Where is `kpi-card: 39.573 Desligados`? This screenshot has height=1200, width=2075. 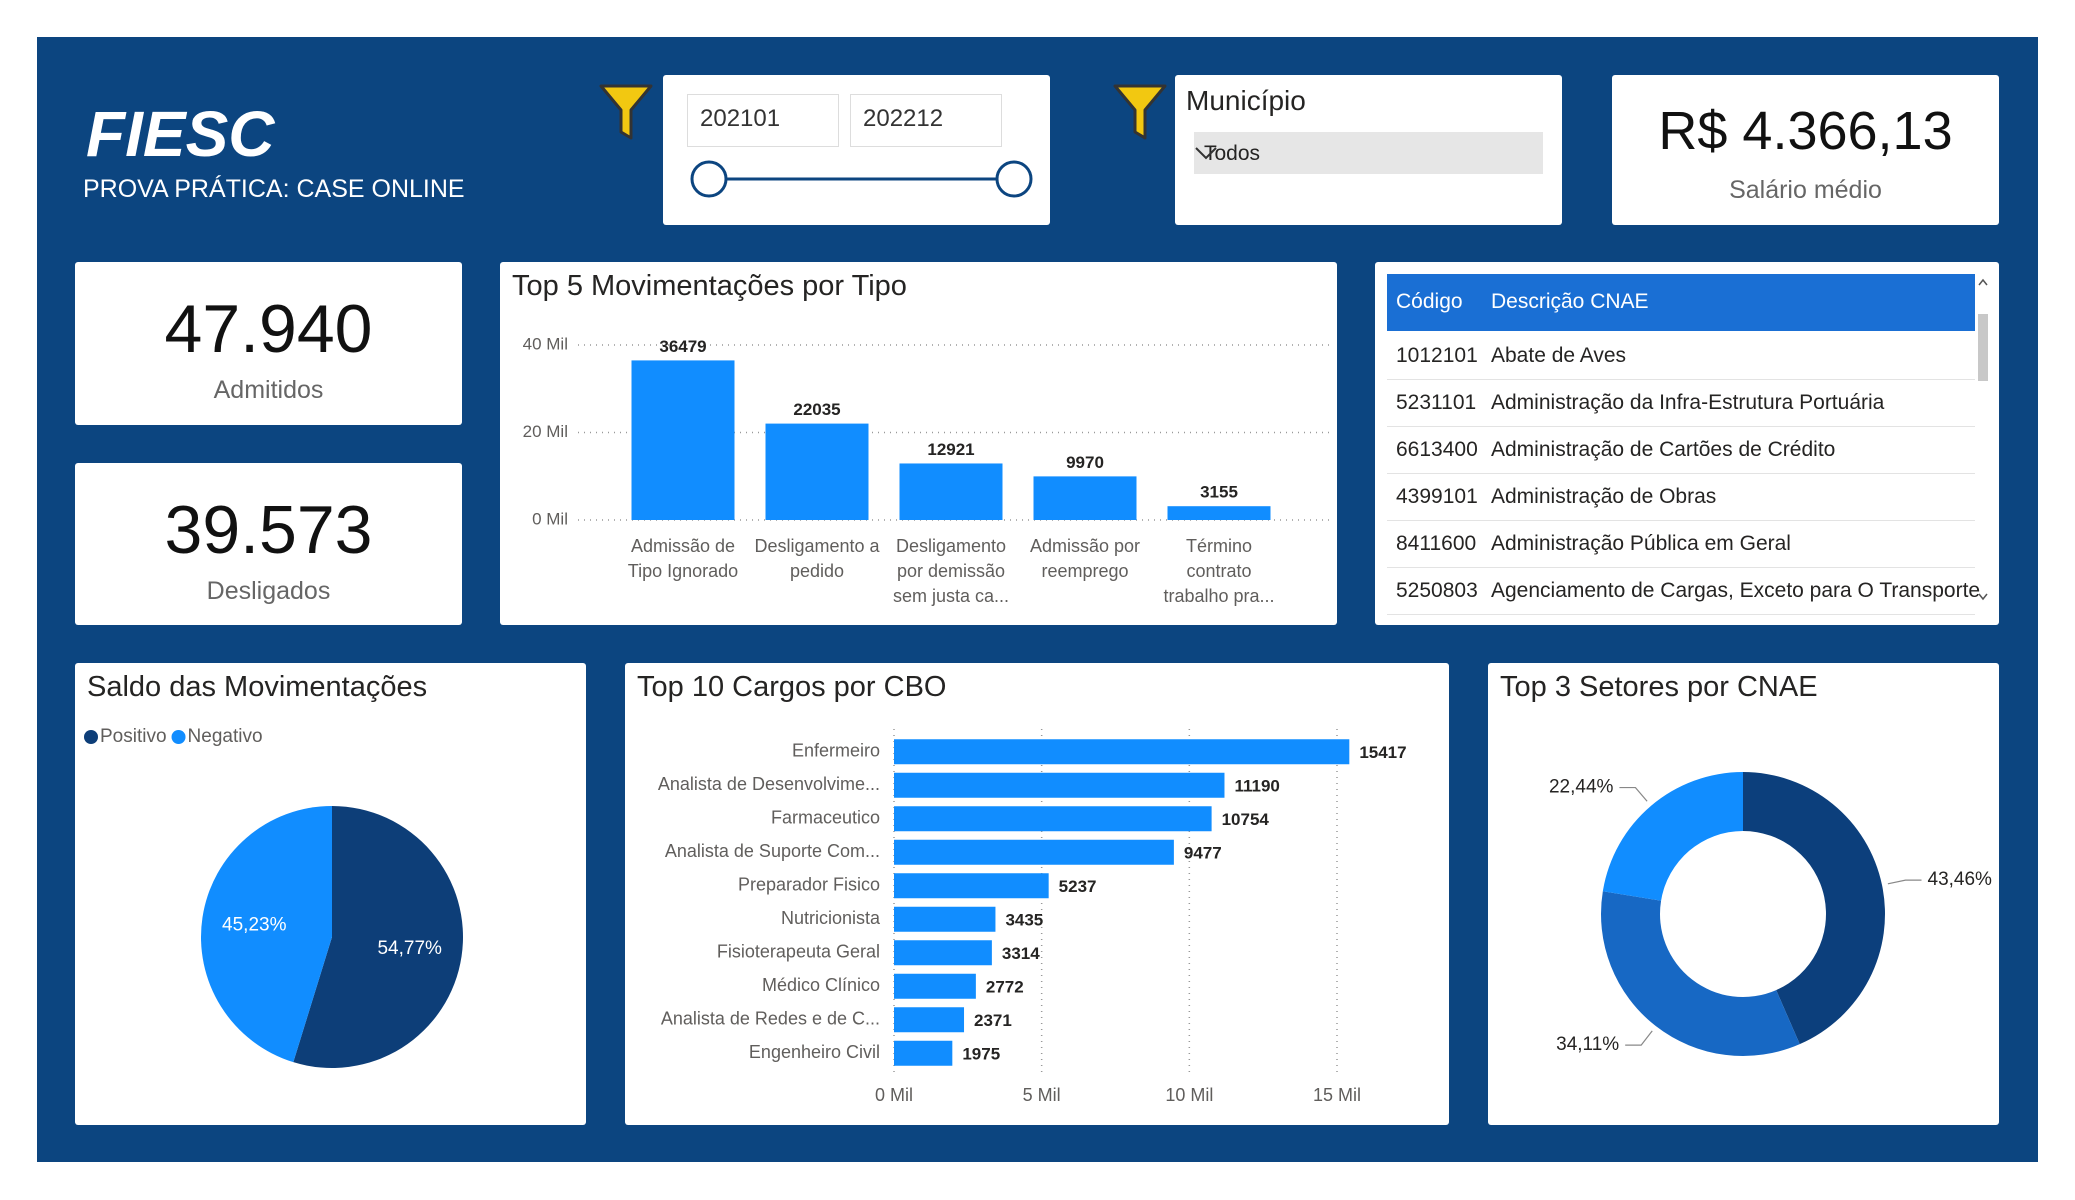 kpi-card: 39.573 Desligados is located at coordinates (268, 544).